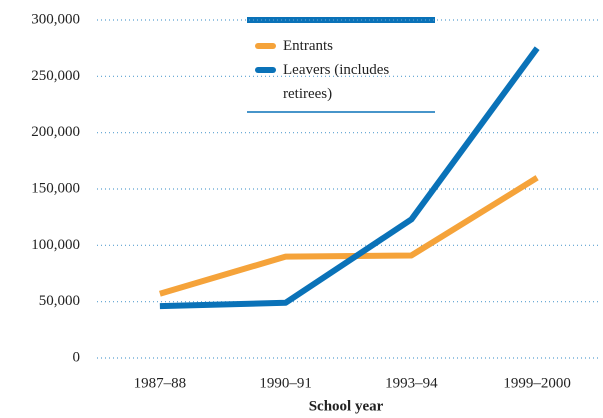  Describe the element at coordinates (77, 357) in the screenshot. I see `y-tick-label: 0` at that location.